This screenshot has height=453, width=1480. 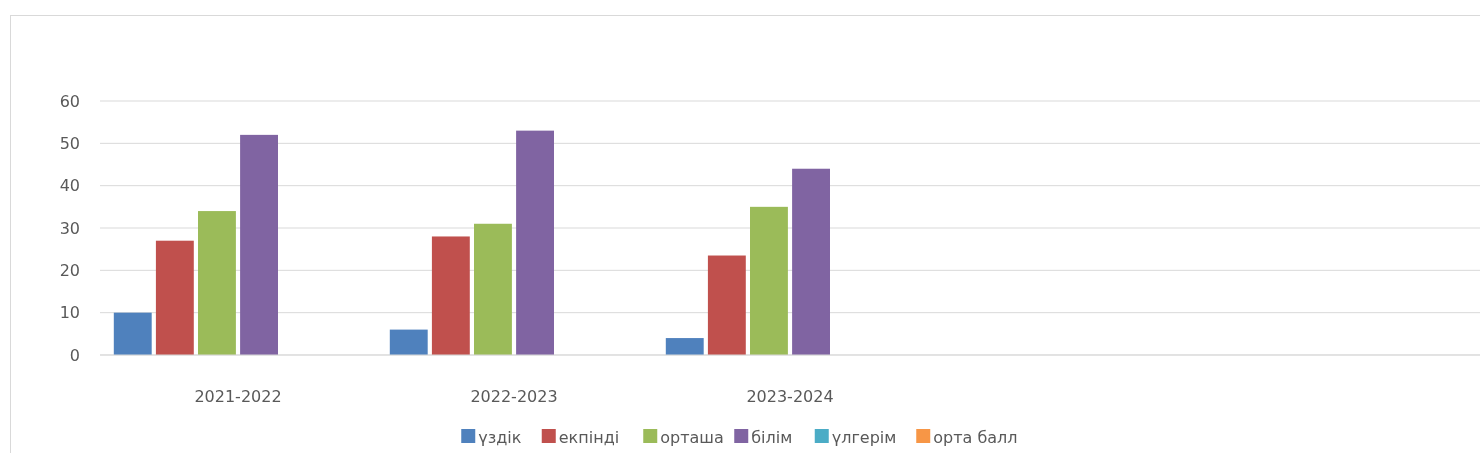 I want to click on y-tick-label: 50, so click(x=69, y=143).